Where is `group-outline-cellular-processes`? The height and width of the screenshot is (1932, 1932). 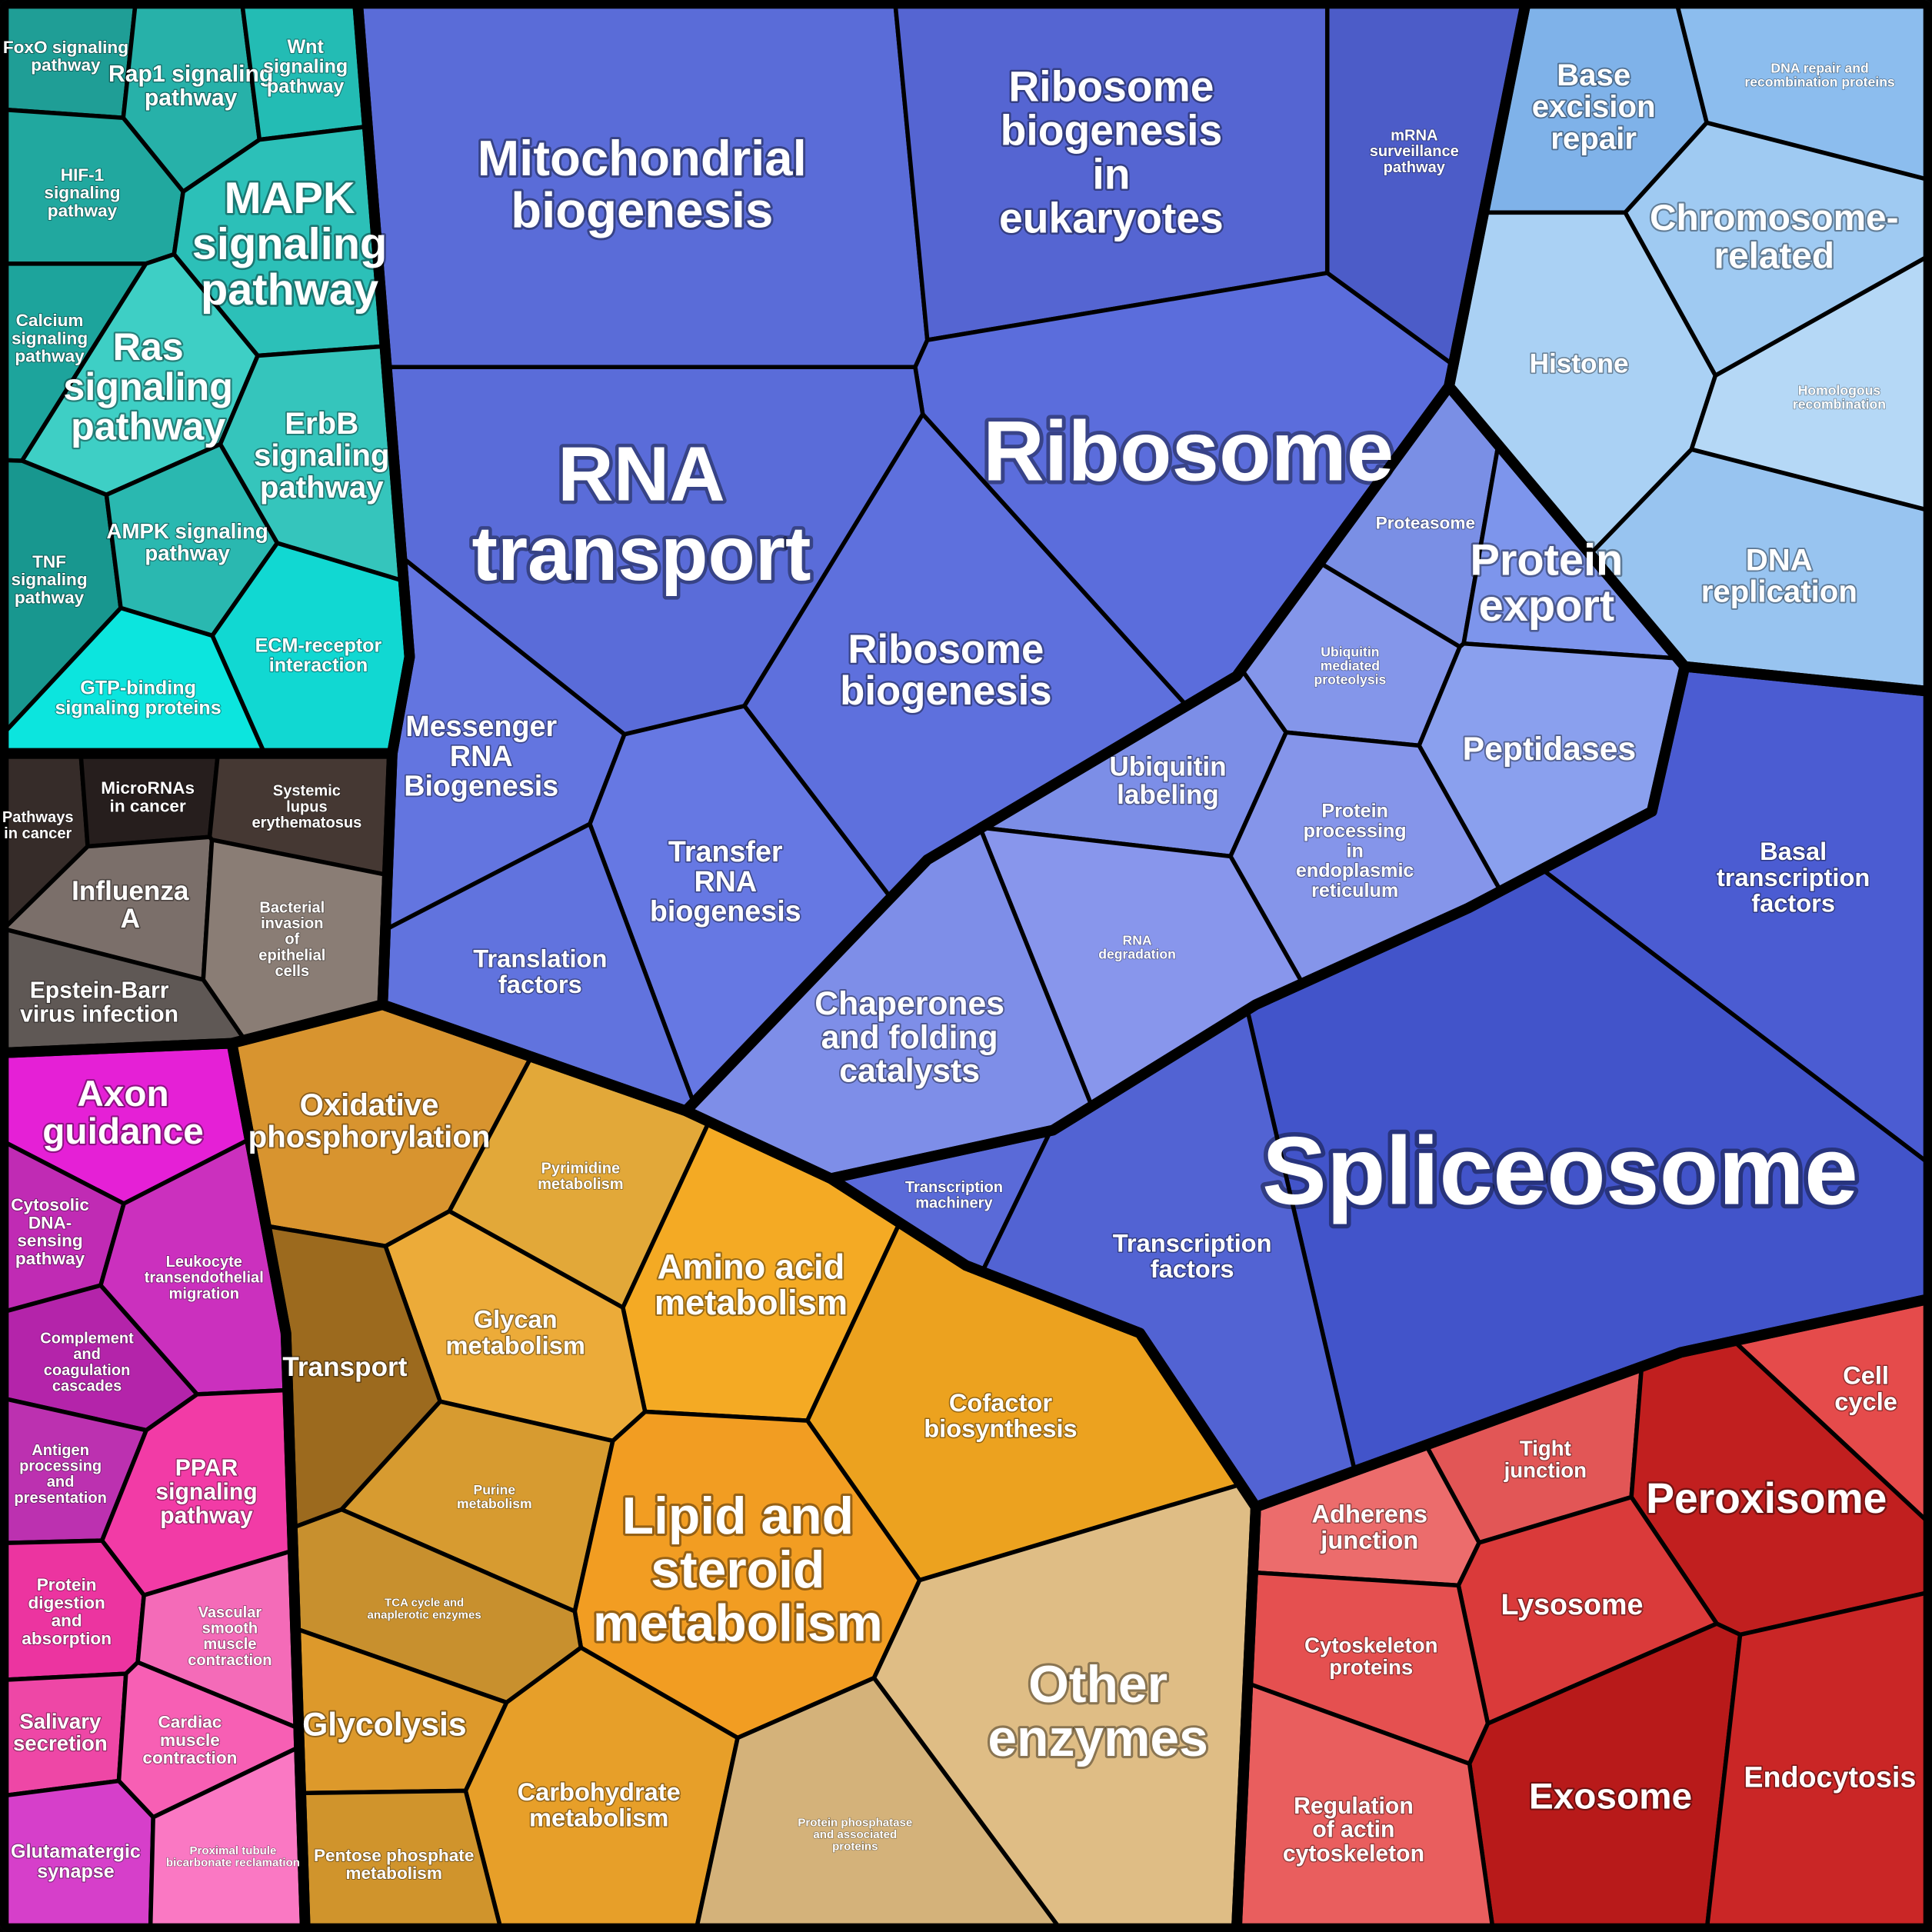
group-outline-cellular-processes is located at coordinates (1581, 1612).